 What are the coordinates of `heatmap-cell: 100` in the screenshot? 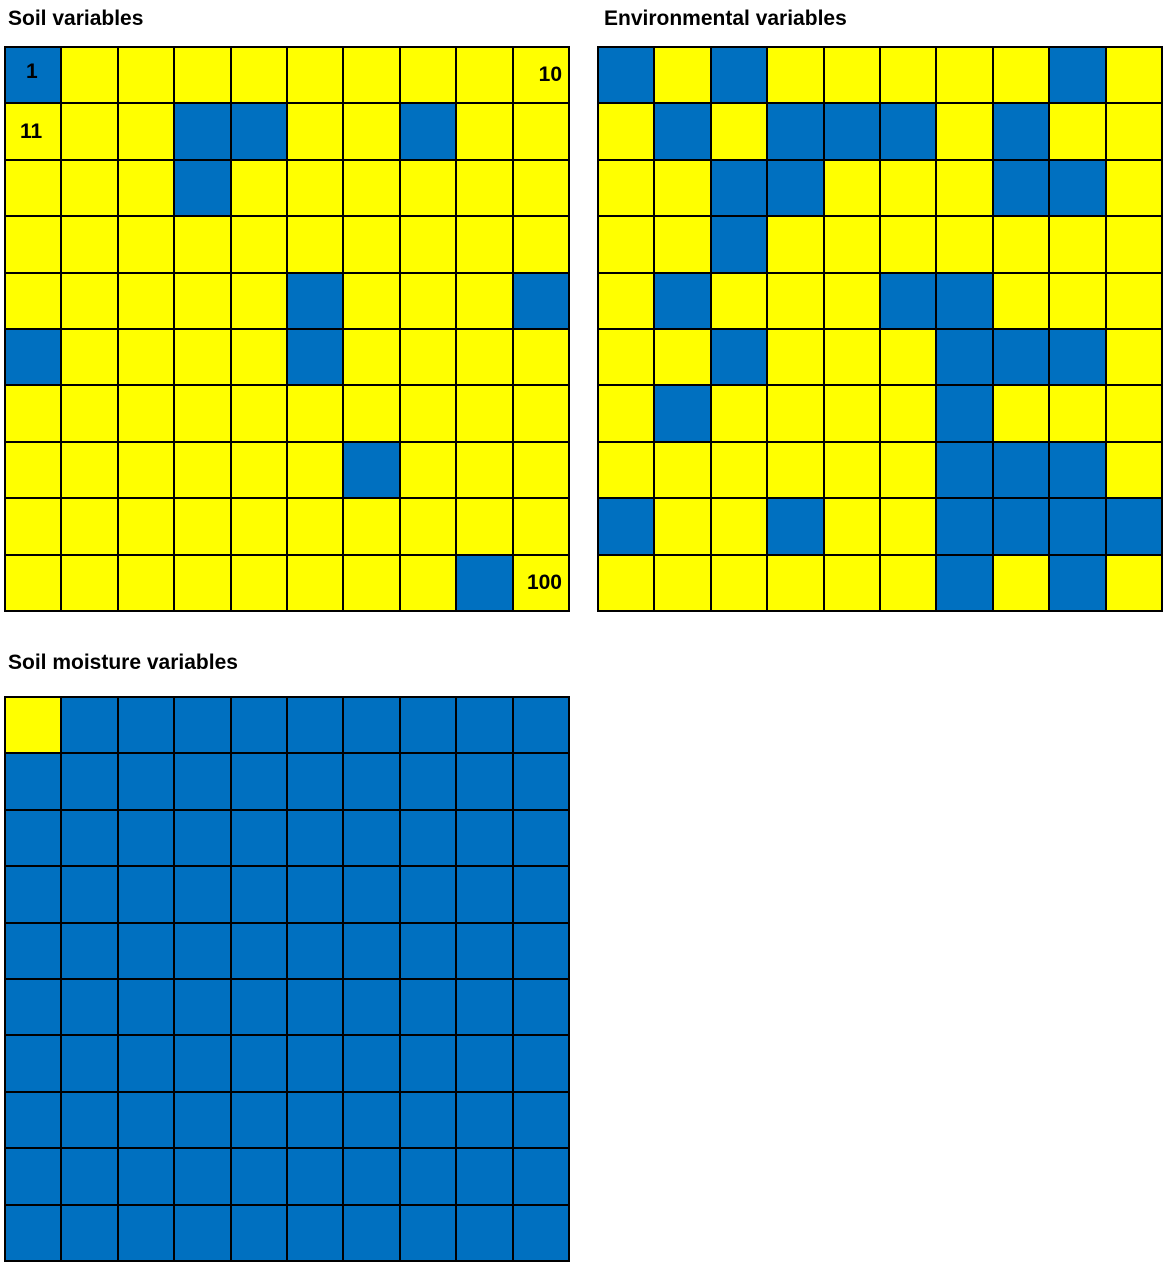 It's located at (541, 583).